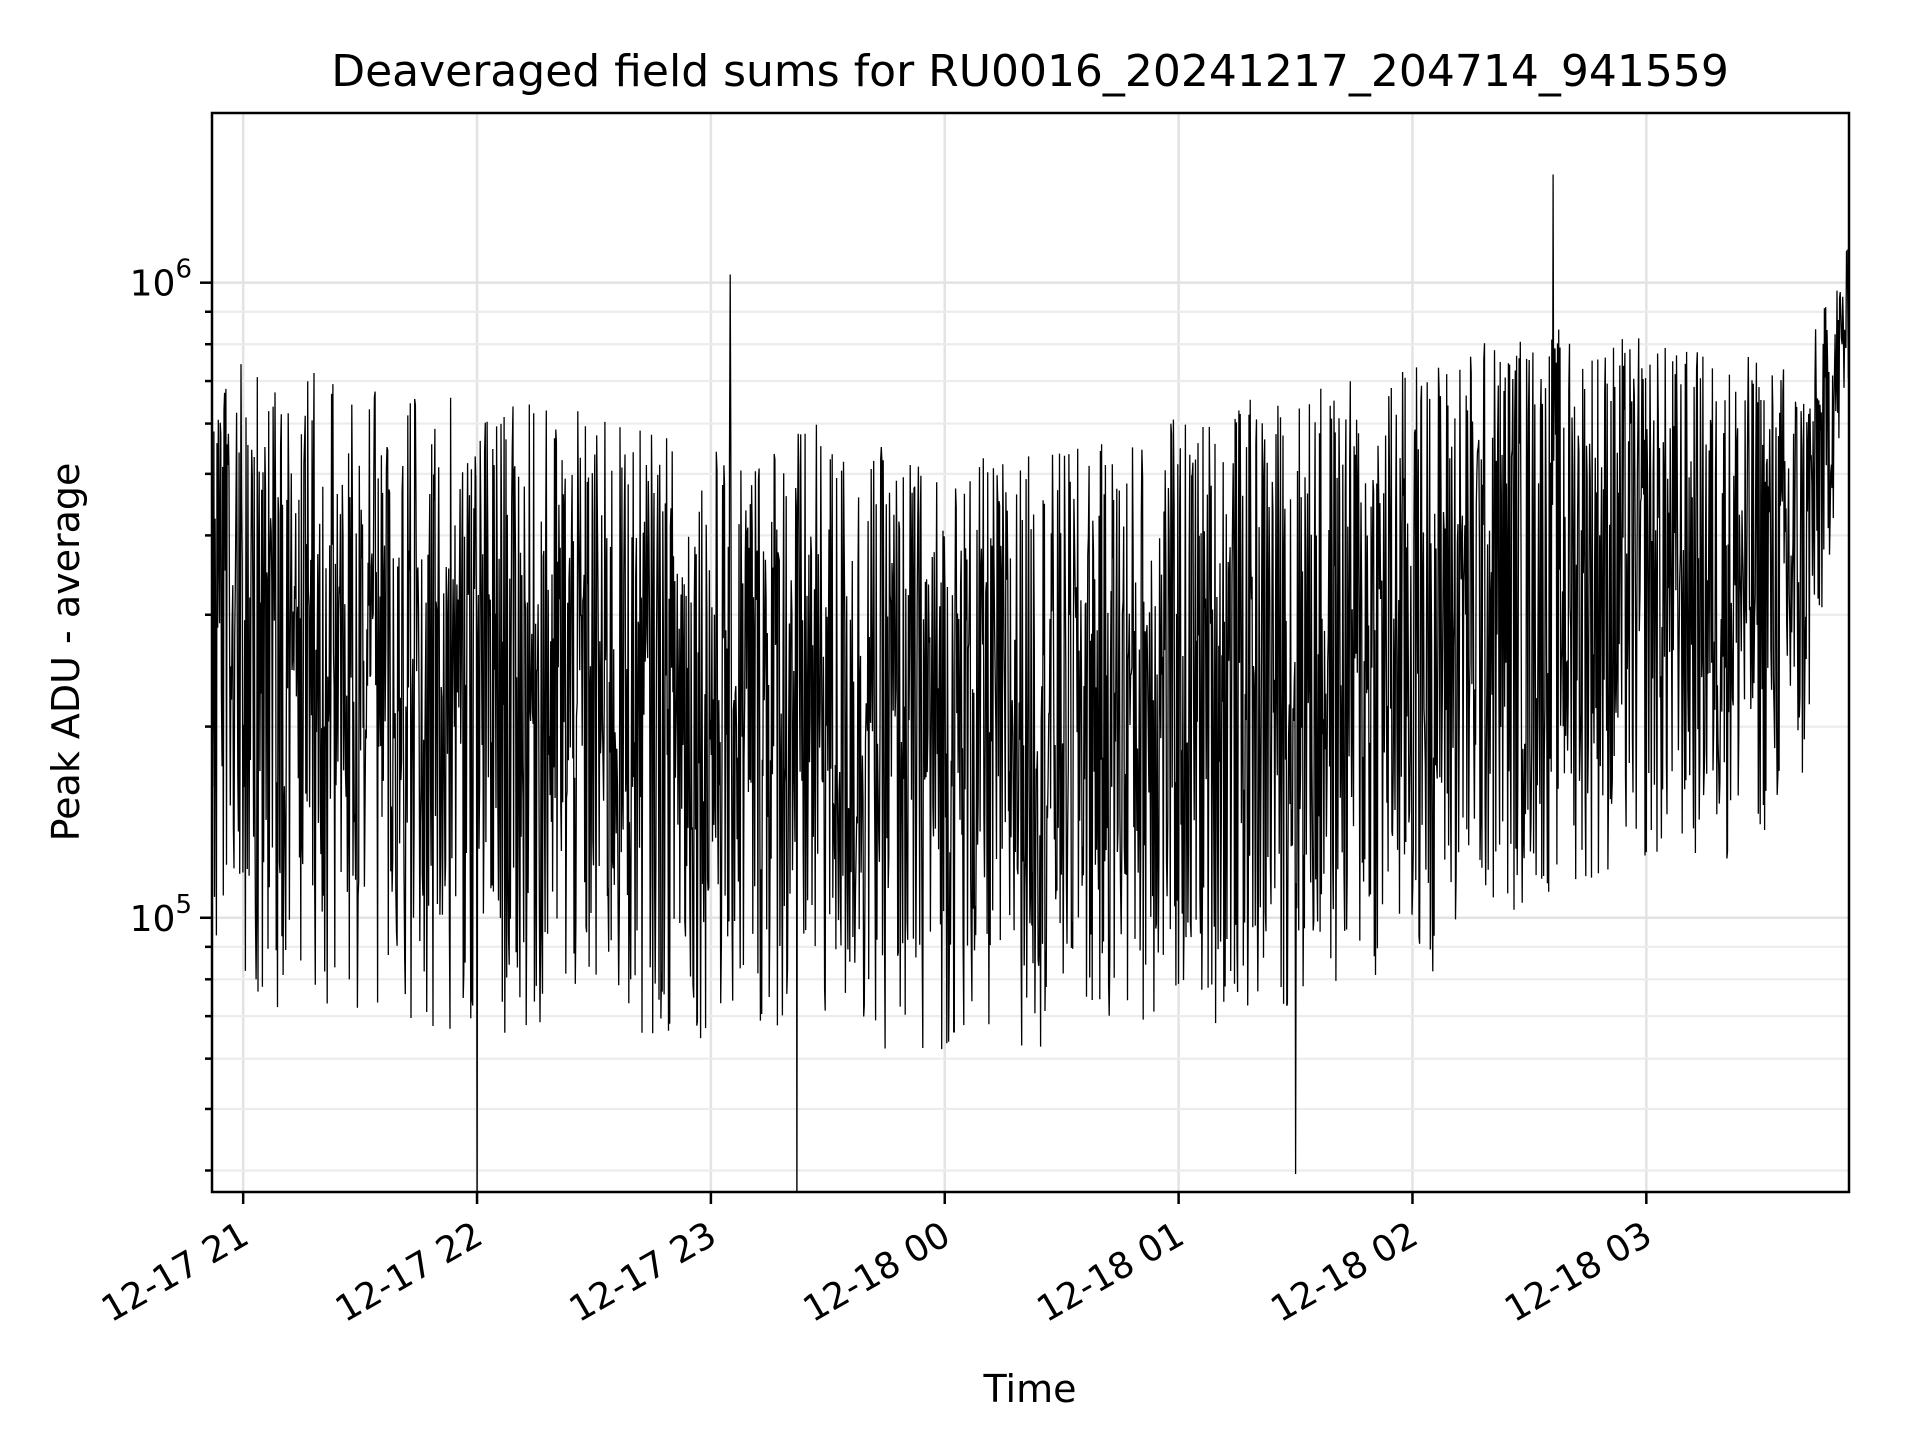  Describe the element at coordinates (1030, 1389) in the screenshot. I see `x-axis-label: Time` at that location.